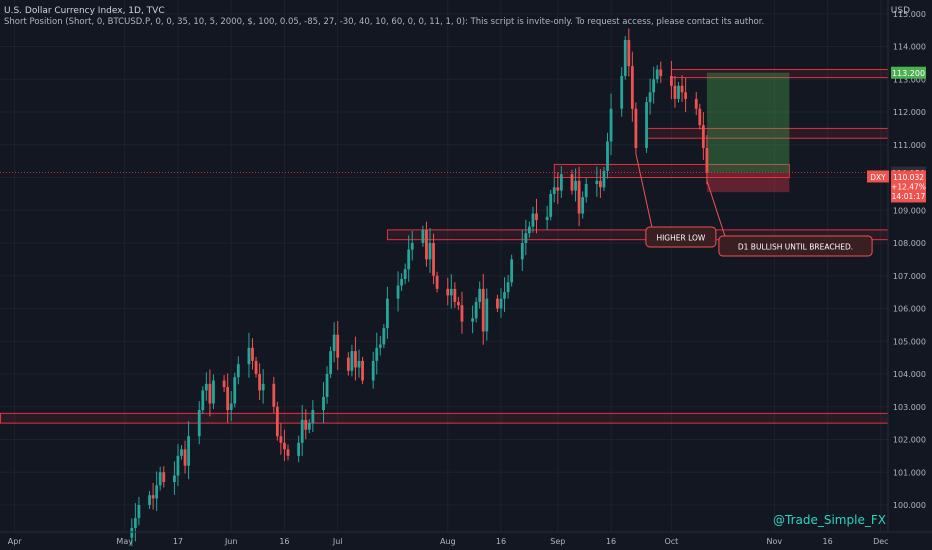  I want to click on callout-bullish-box, so click(795, 246).